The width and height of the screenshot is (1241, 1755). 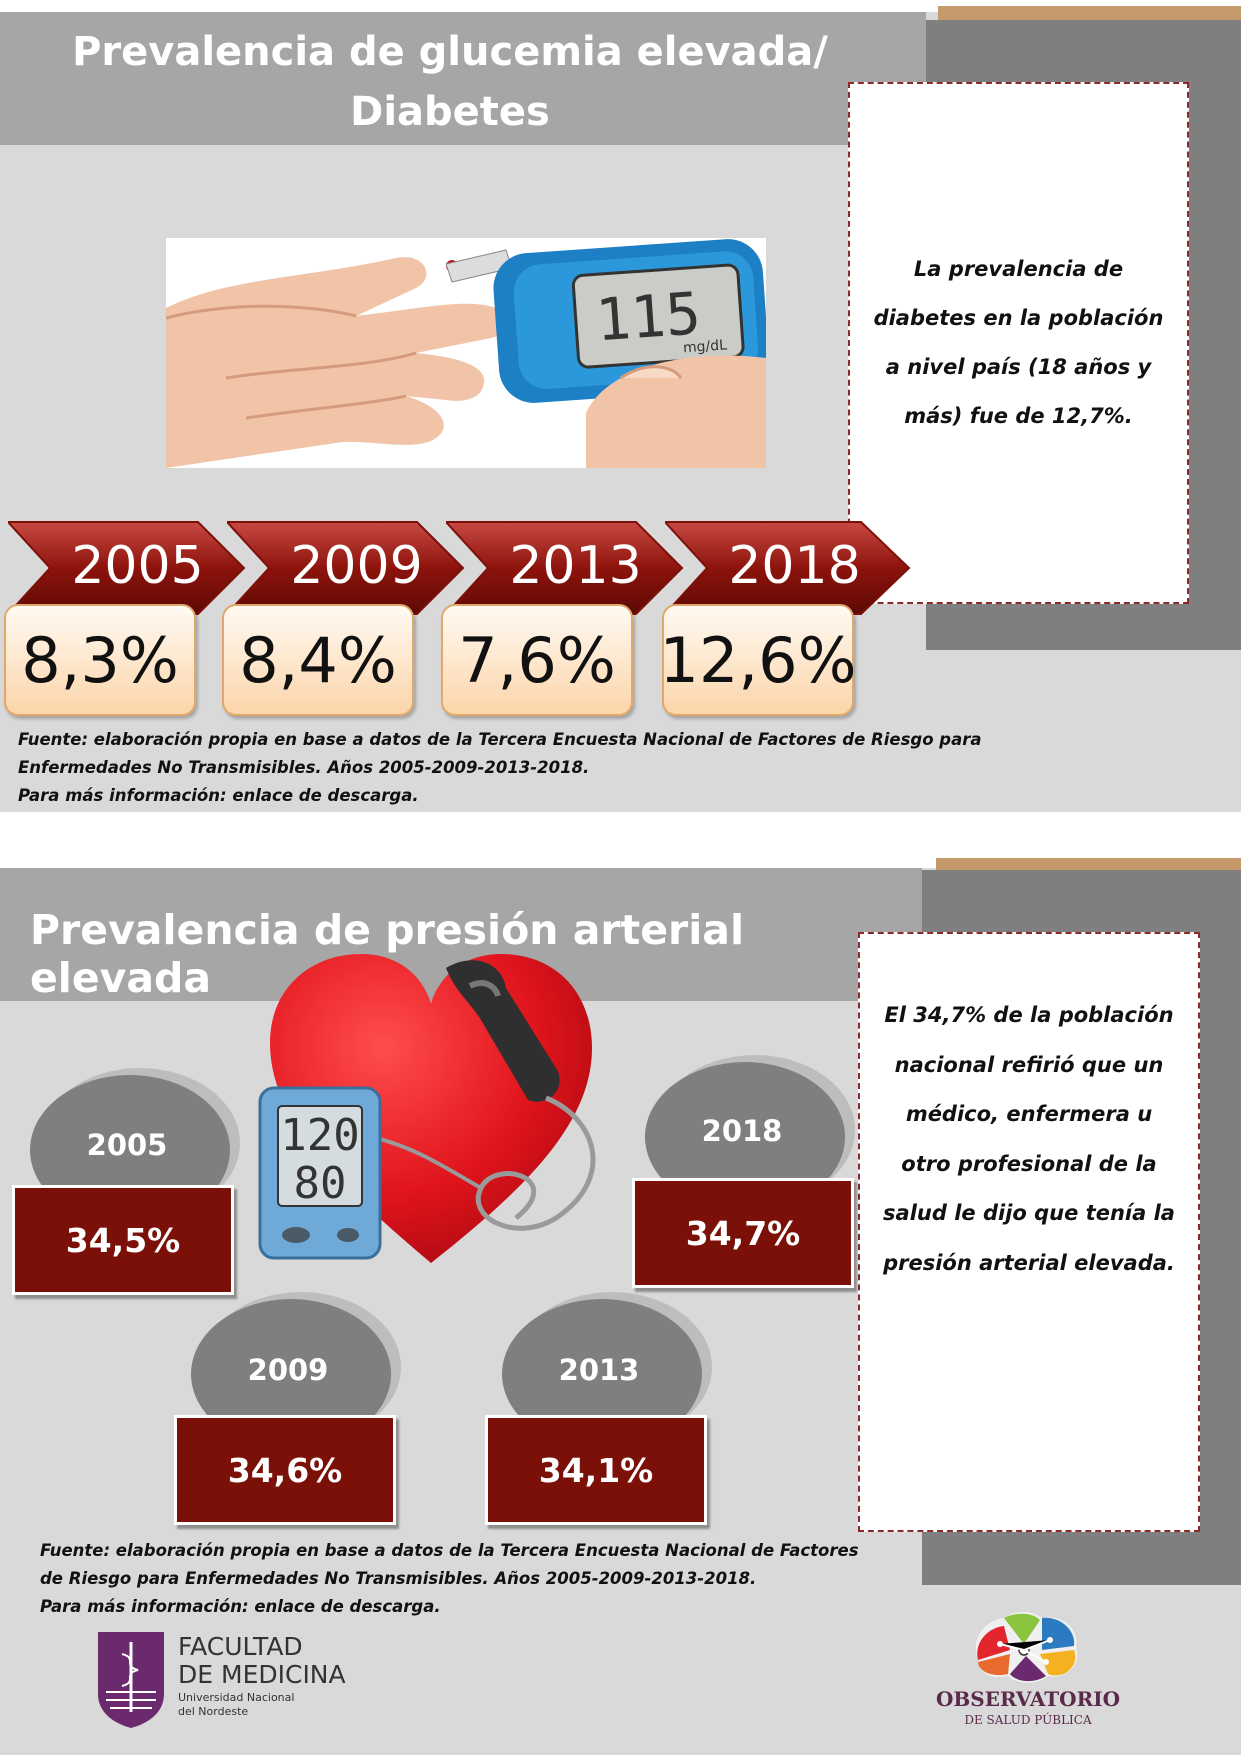 What do you see at coordinates (450, 52) in the screenshot?
I see `diabetes-title-line1: Prevalencia de glucemia elevada/` at bounding box center [450, 52].